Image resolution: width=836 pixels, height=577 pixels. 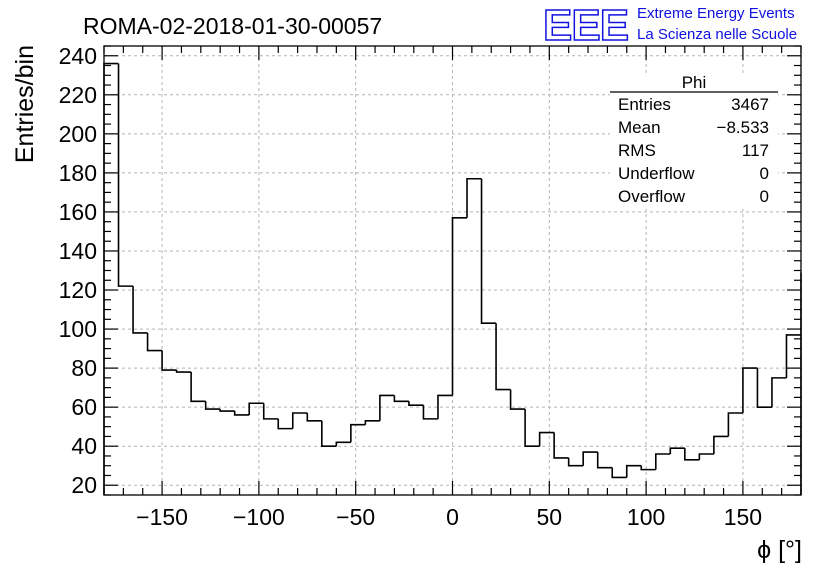 I want to click on logo-line-1: Extreme Energy Events, so click(x=716, y=13).